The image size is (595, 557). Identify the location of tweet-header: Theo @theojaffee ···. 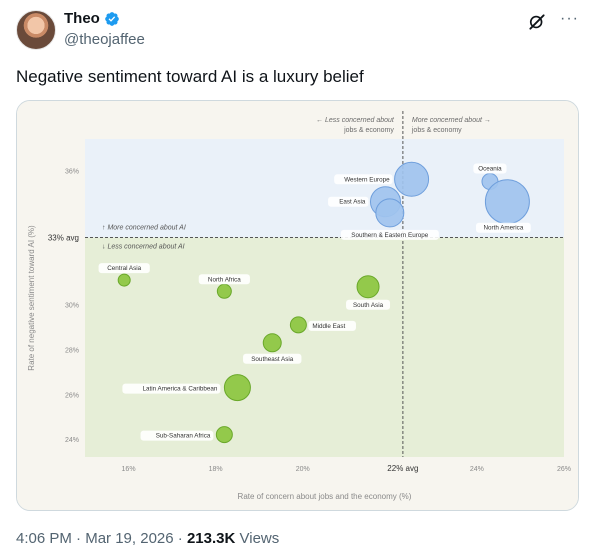
(297, 30).